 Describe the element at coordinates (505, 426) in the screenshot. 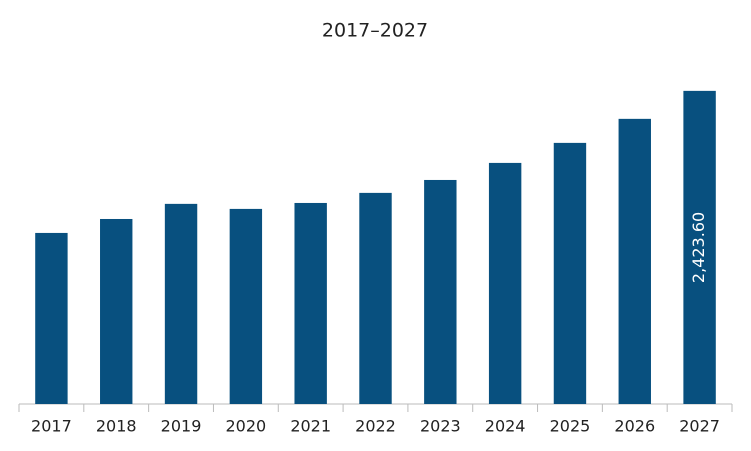

I see `x-tick-label: 2024` at that location.